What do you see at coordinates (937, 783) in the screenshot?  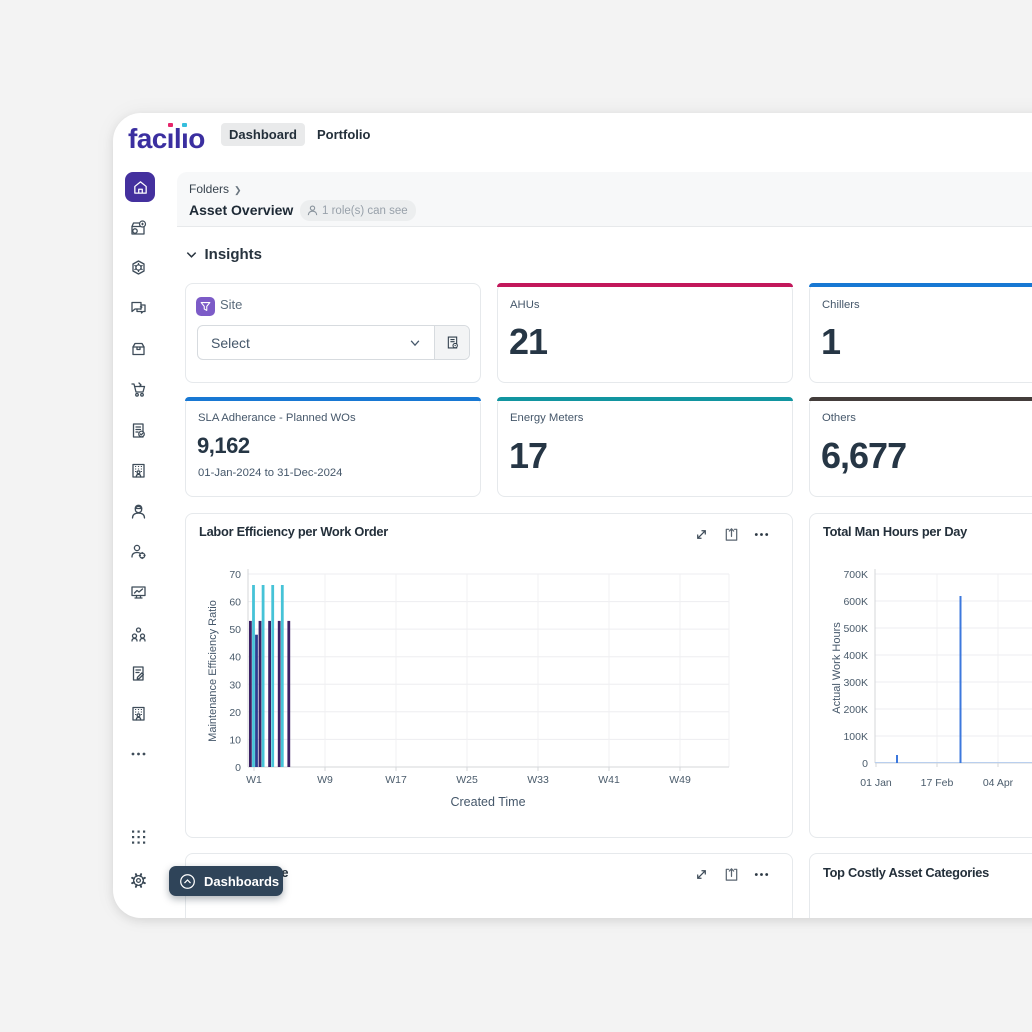 I see `svg-text: 17 Feb` at bounding box center [937, 783].